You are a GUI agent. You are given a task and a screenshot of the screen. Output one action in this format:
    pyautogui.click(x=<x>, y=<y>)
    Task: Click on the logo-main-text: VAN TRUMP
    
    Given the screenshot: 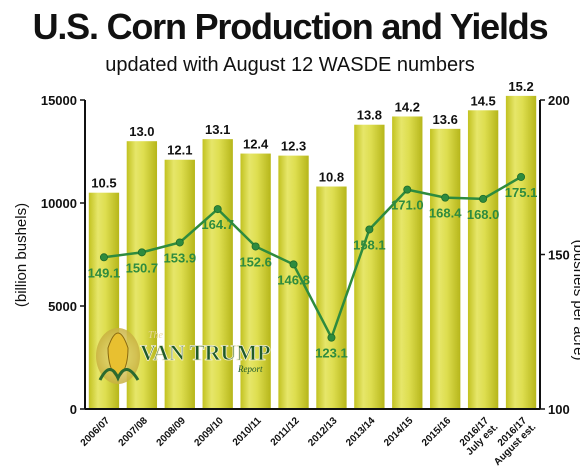 What is the action you would take?
    pyautogui.click(x=205, y=352)
    